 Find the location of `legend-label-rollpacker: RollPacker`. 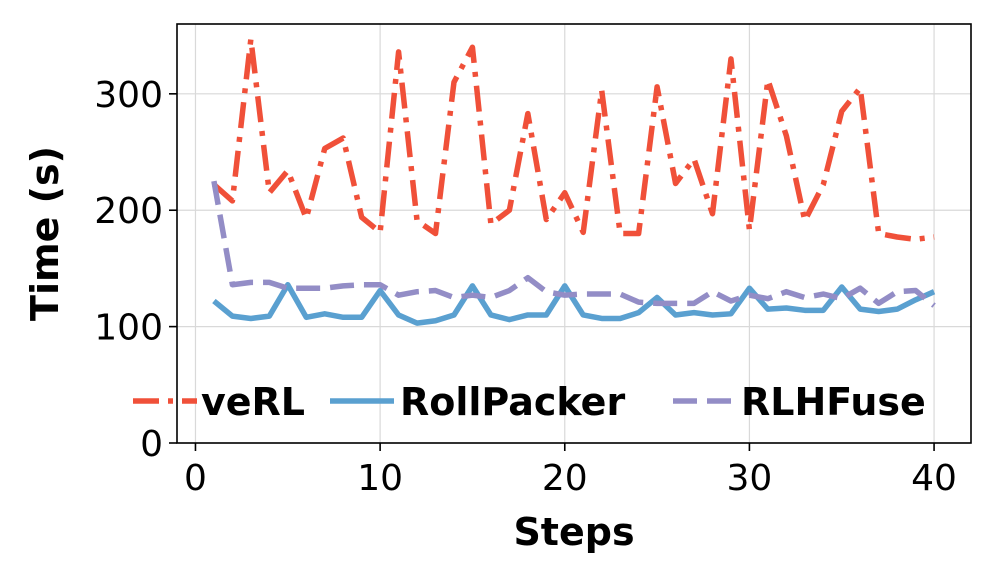

legend-label-rollpacker: RollPacker is located at coordinates (512, 402).